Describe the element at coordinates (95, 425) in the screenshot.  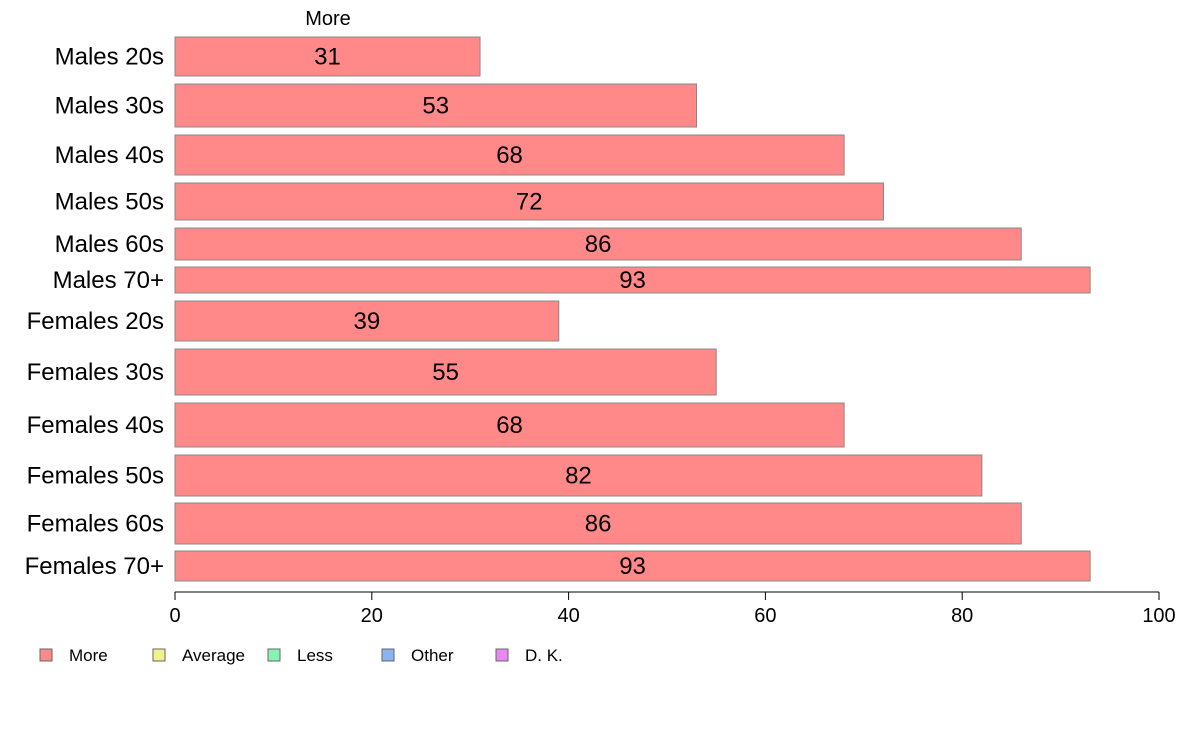
I see `category-label: Females 40s` at that location.